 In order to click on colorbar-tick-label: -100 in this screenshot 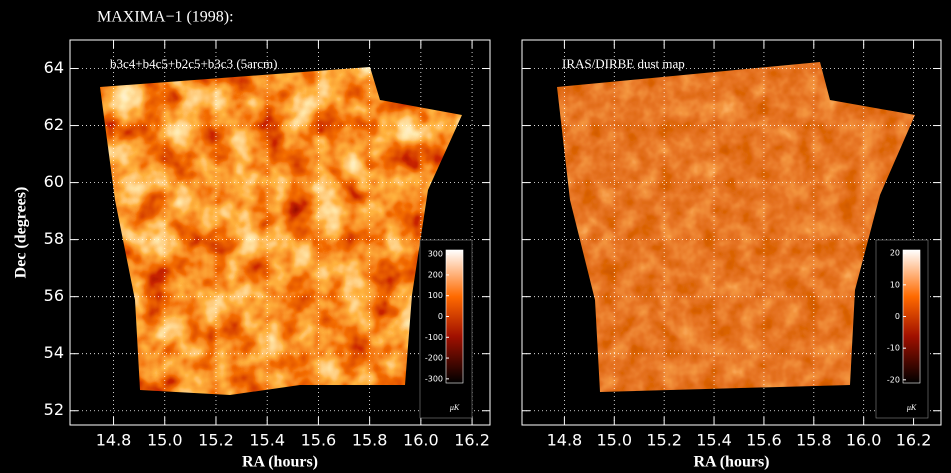, I will do `click(434, 337)`.